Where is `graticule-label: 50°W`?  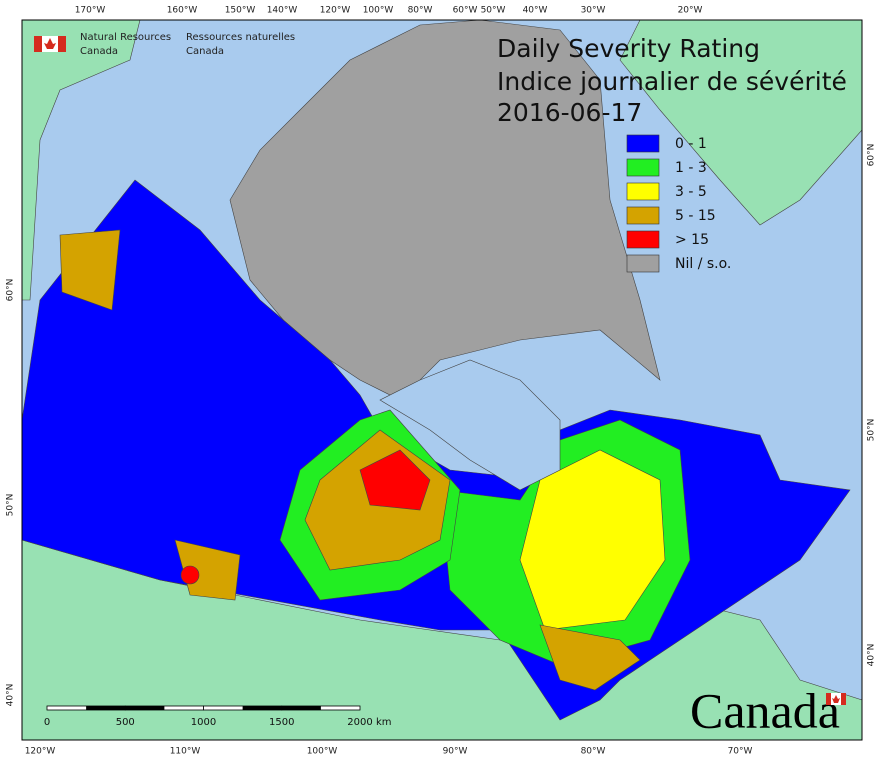
graticule-label: 50°W is located at coordinates (493, 11).